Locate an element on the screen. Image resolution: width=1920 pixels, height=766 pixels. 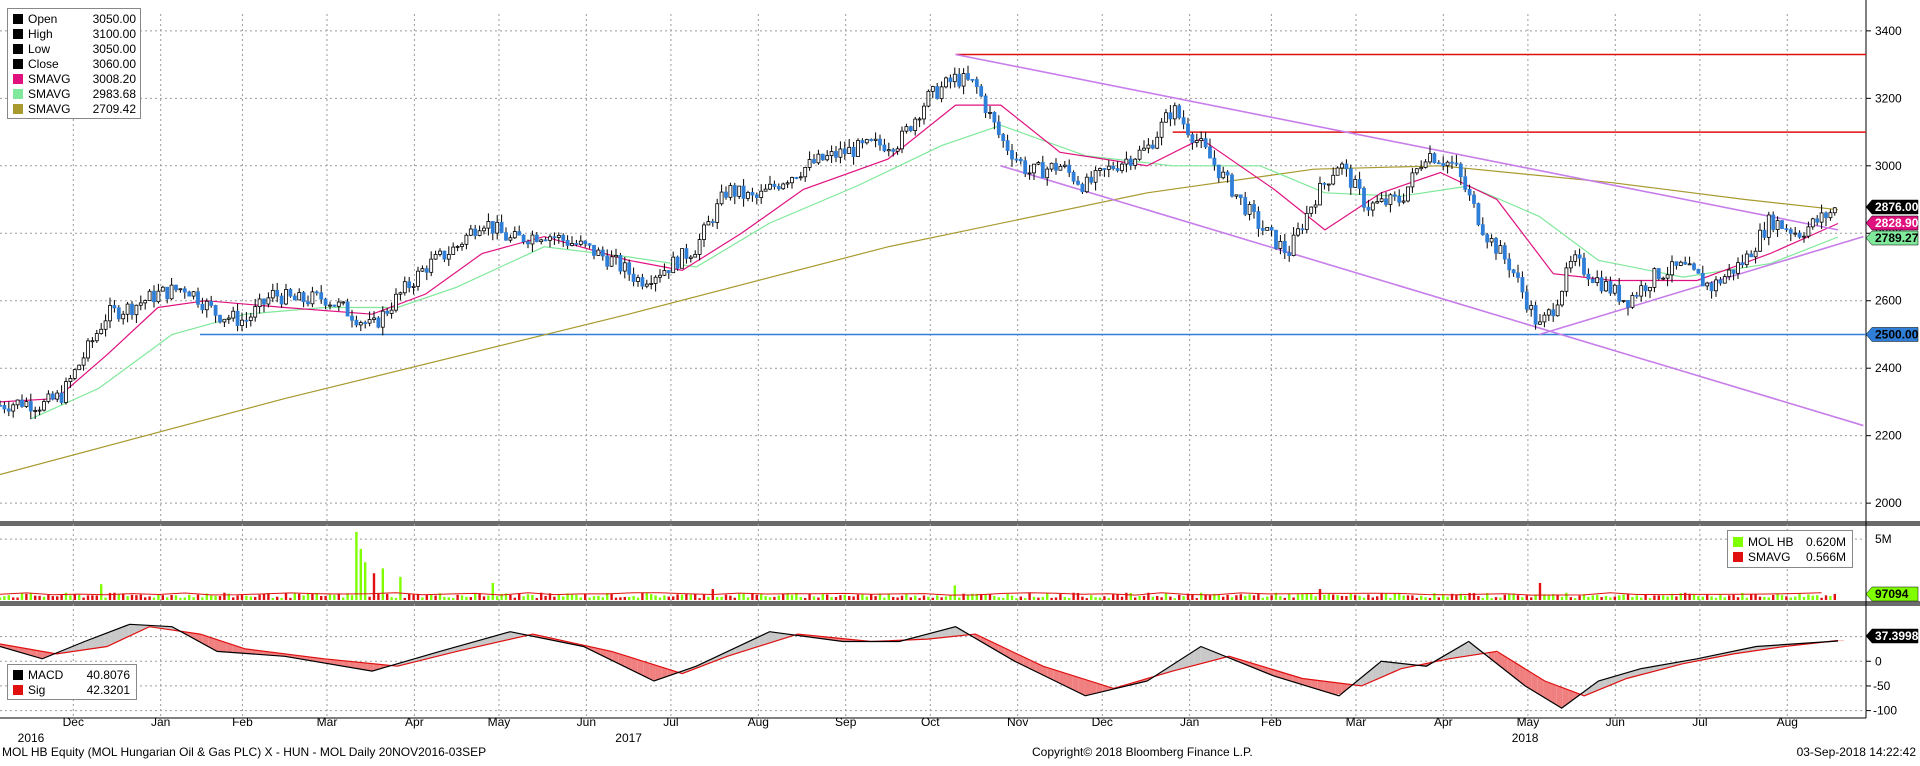
legend-value: 3060.00 is located at coordinates (108, 64).